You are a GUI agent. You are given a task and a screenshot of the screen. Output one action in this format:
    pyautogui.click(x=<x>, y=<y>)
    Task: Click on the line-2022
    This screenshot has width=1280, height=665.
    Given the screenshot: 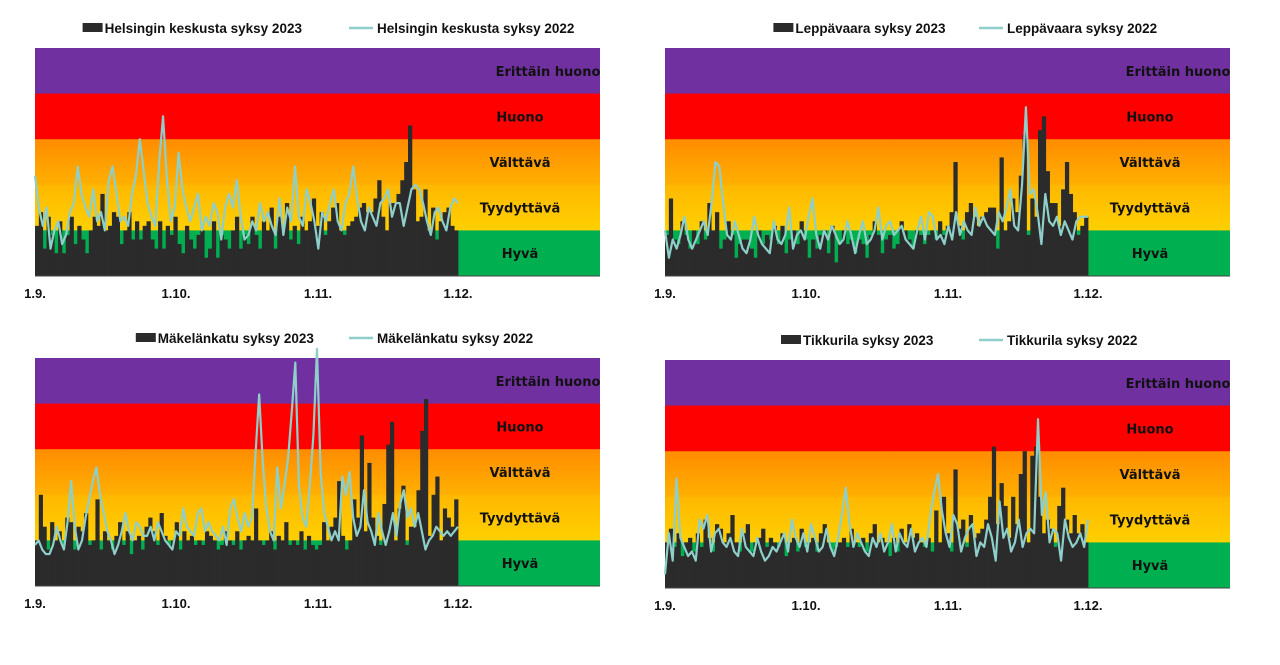 What is the action you would take?
    pyautogui.click(x=876, y=496)
    